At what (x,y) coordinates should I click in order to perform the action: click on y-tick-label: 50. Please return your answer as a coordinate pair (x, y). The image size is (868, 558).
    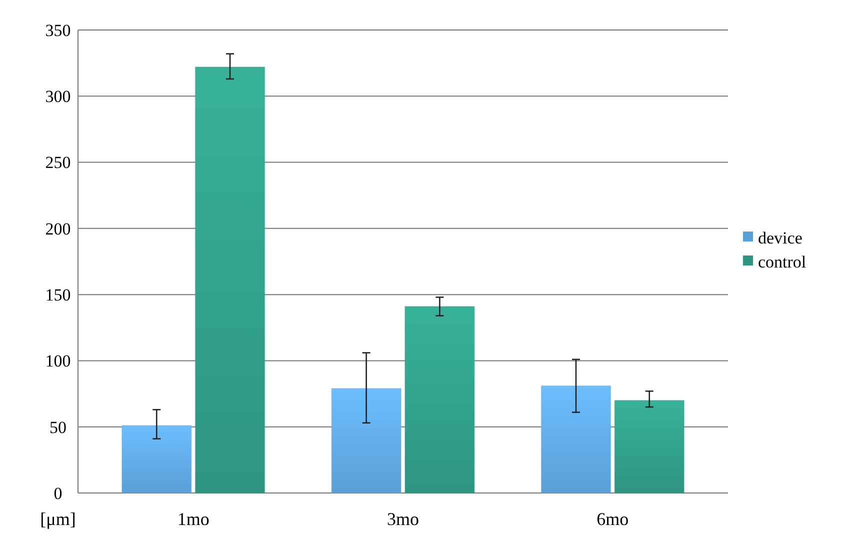
    Looking at the image, I should click on (58, 427).